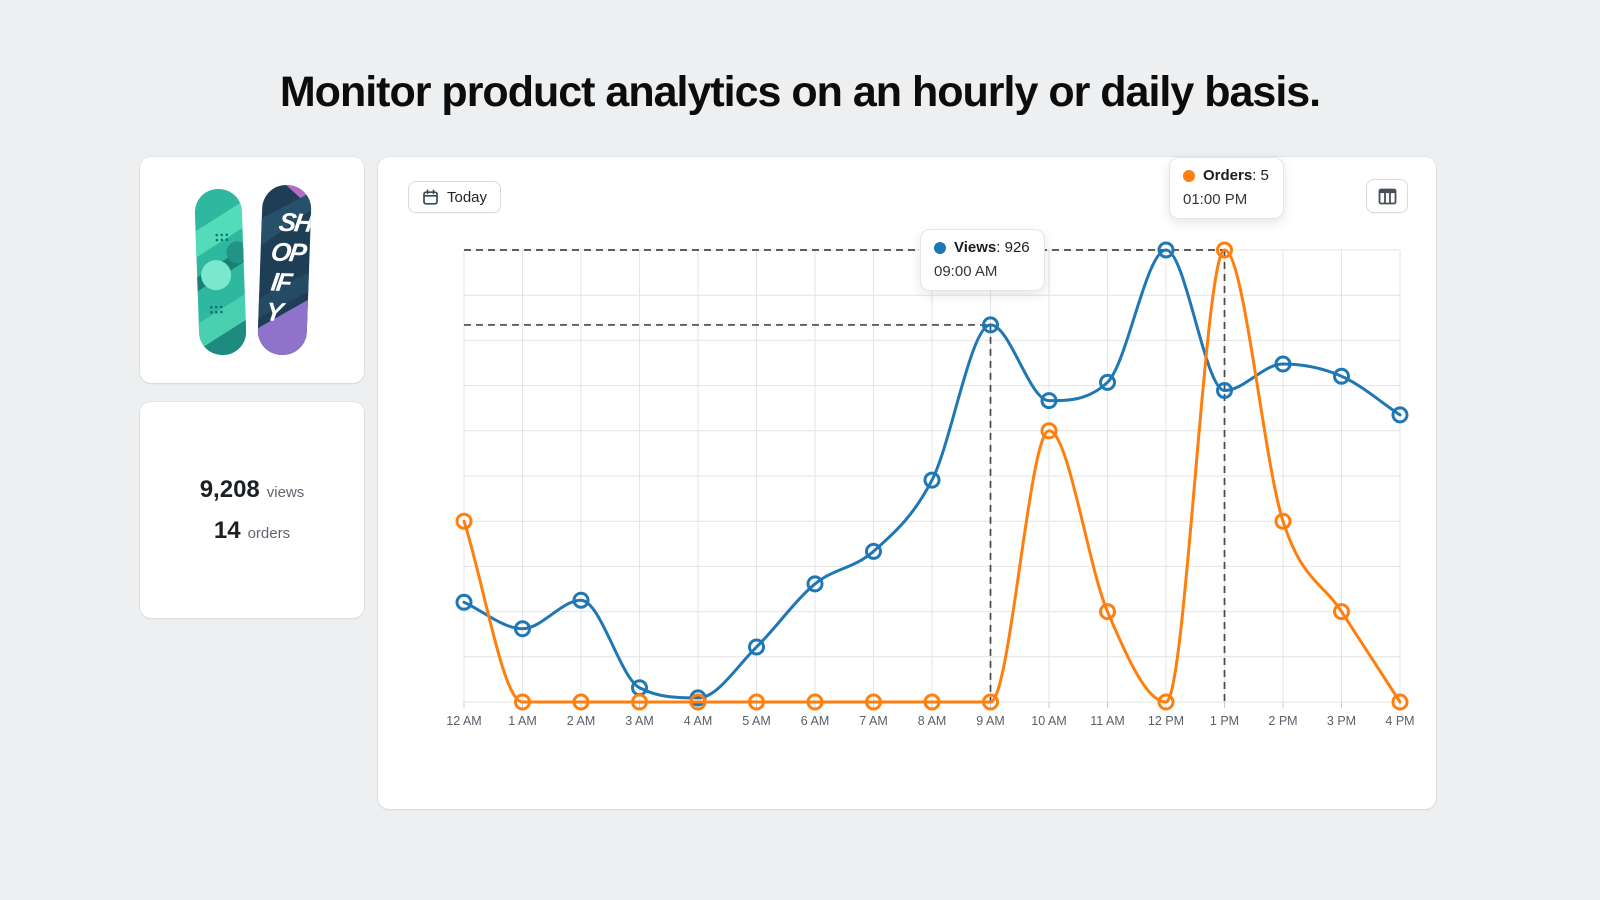  I want to click on x-tick-label: 12 AM, so click(463, 721).